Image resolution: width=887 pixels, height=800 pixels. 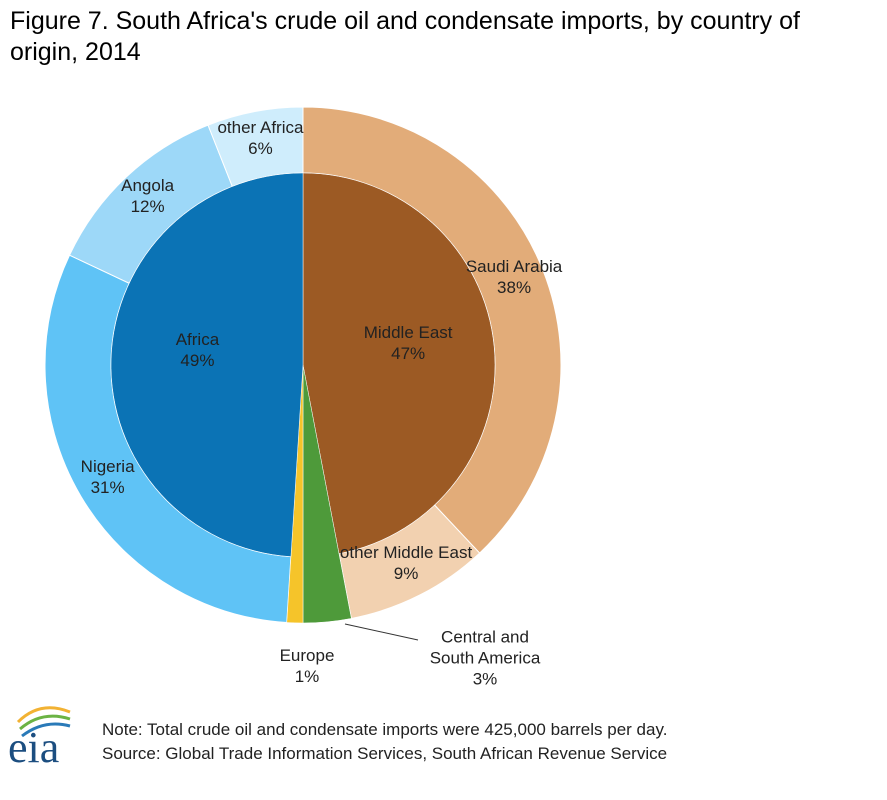 What do you see at coordinates (307, 655) in the screenshot?
I see `slice-name: Europe` at bounding box center [307, 655].